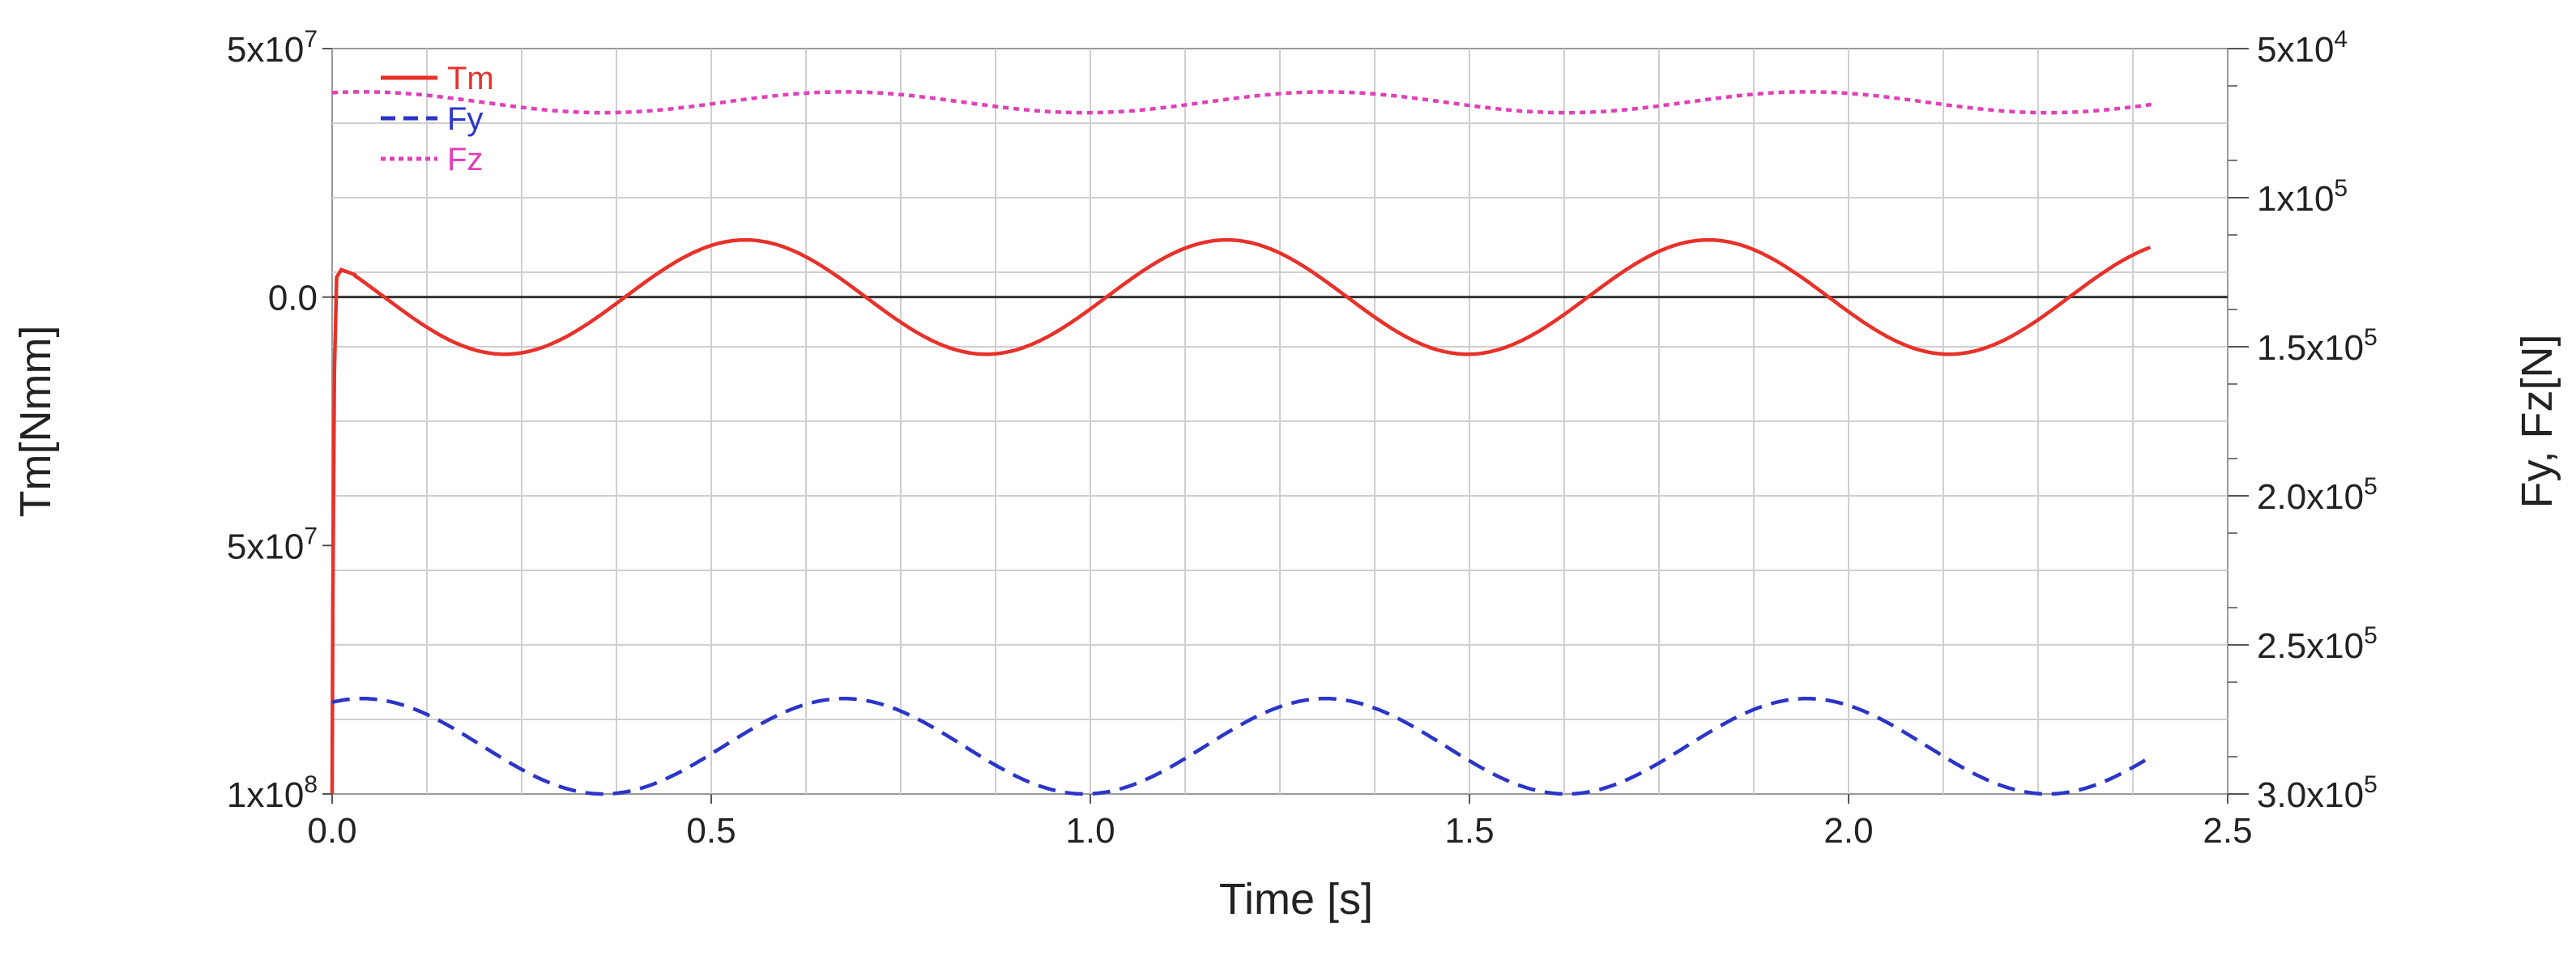 The width and height of the screenshot is (2576, 956). What do you see at coordinates (1090, 831) in the screenshot?
I see `x-tick-label: 1.0` at bounding box center [1090, 831].